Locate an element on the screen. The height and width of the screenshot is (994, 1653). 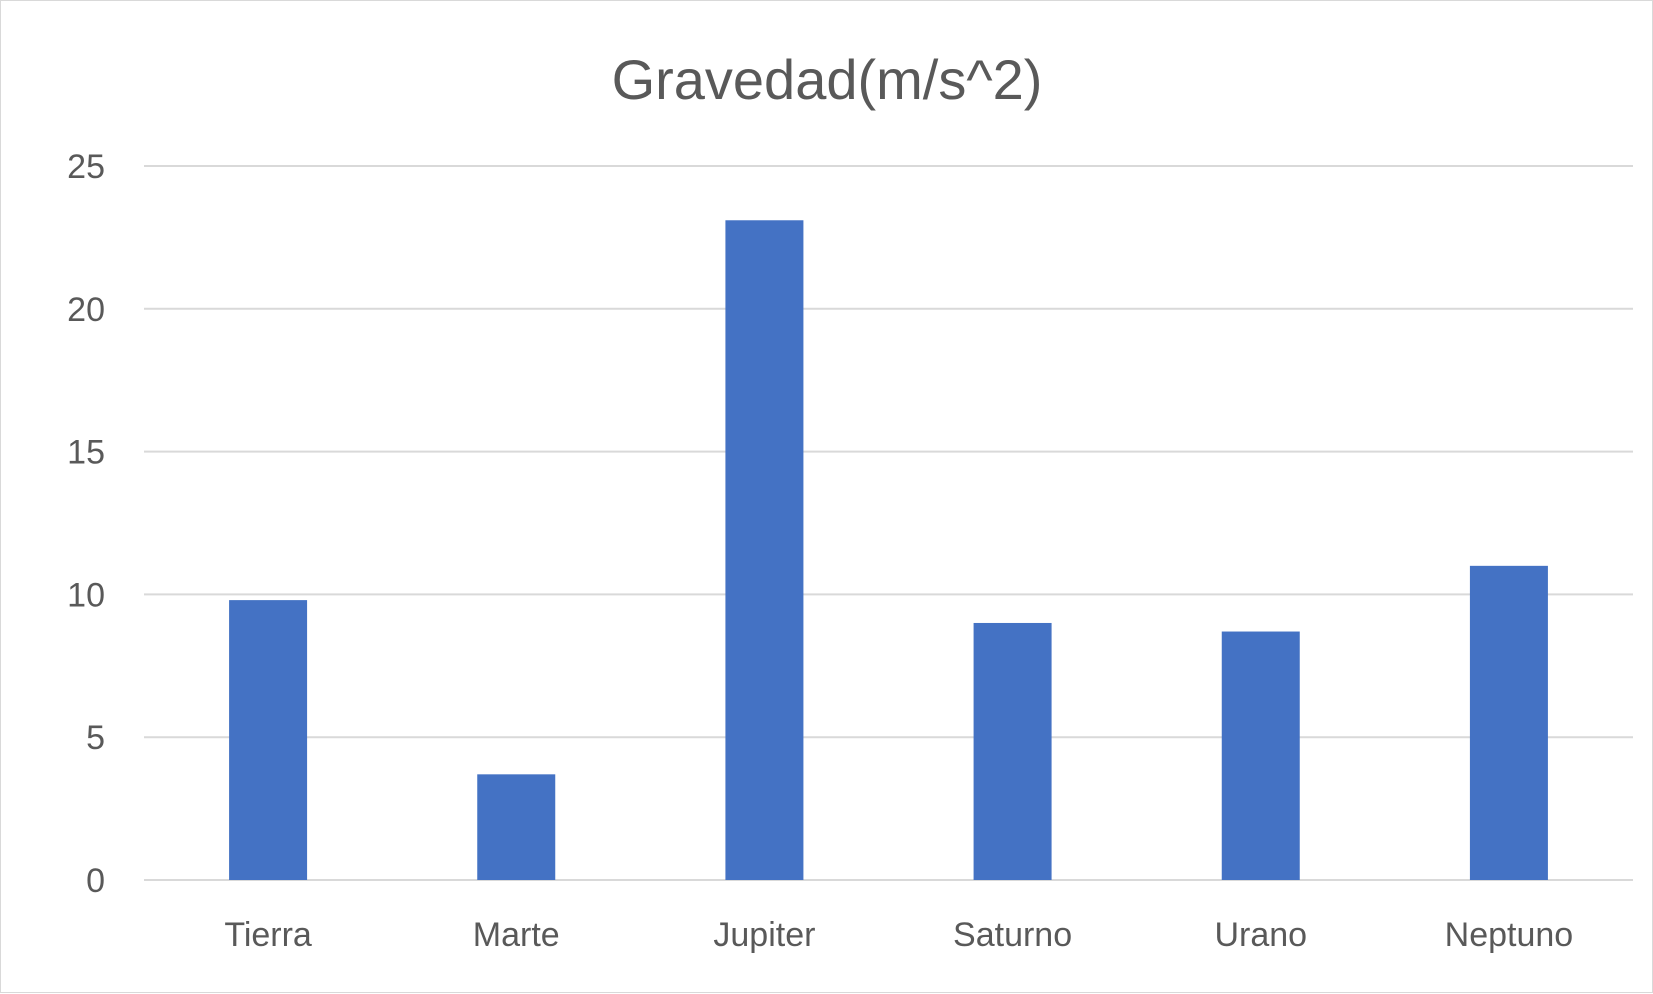
x-category-label: Marte is located at coordinates (516, 935).